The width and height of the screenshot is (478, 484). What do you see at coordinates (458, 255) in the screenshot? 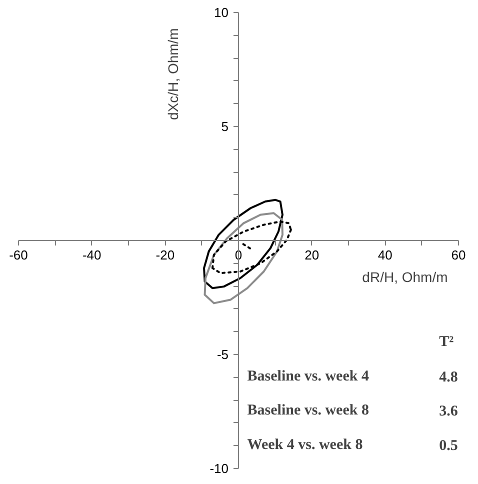
I see `x-tick-label: 60` at bounding box center [458, 255].